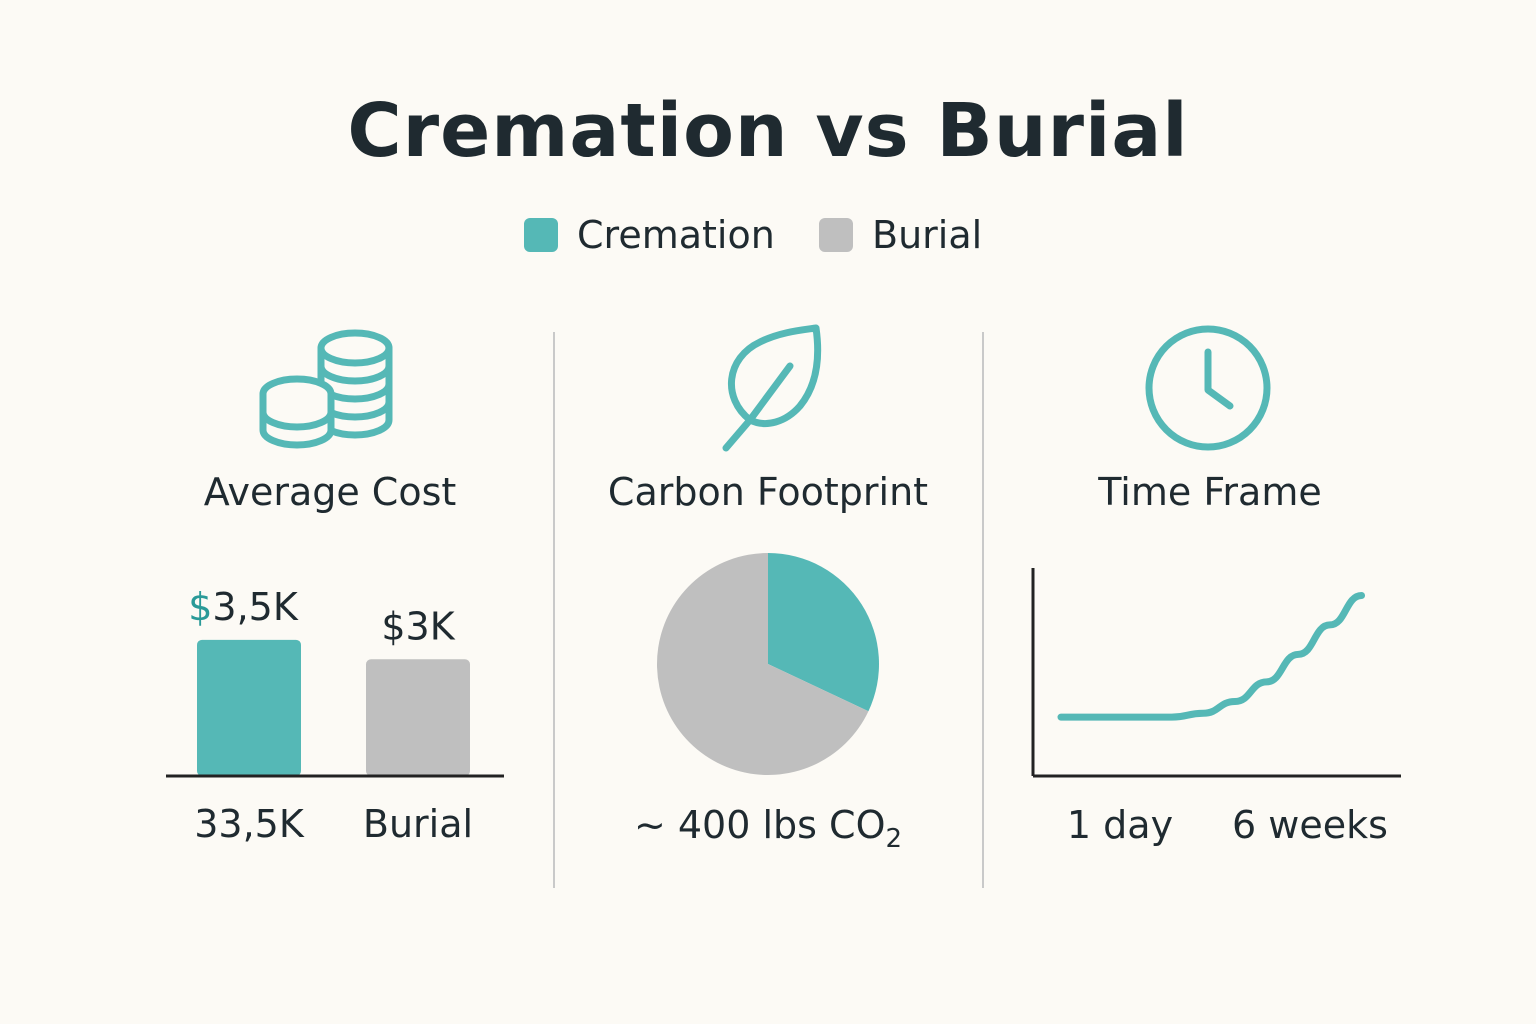  I want to click on bar-category-label: Burial, so click(418, 824).